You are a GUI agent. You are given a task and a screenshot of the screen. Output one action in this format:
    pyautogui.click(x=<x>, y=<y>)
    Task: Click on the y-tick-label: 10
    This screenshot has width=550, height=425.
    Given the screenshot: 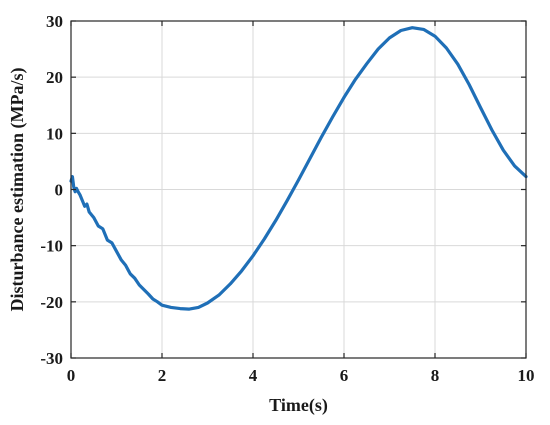 What is the action you would take?
    pyautogui.click(x=54, y=133)
    